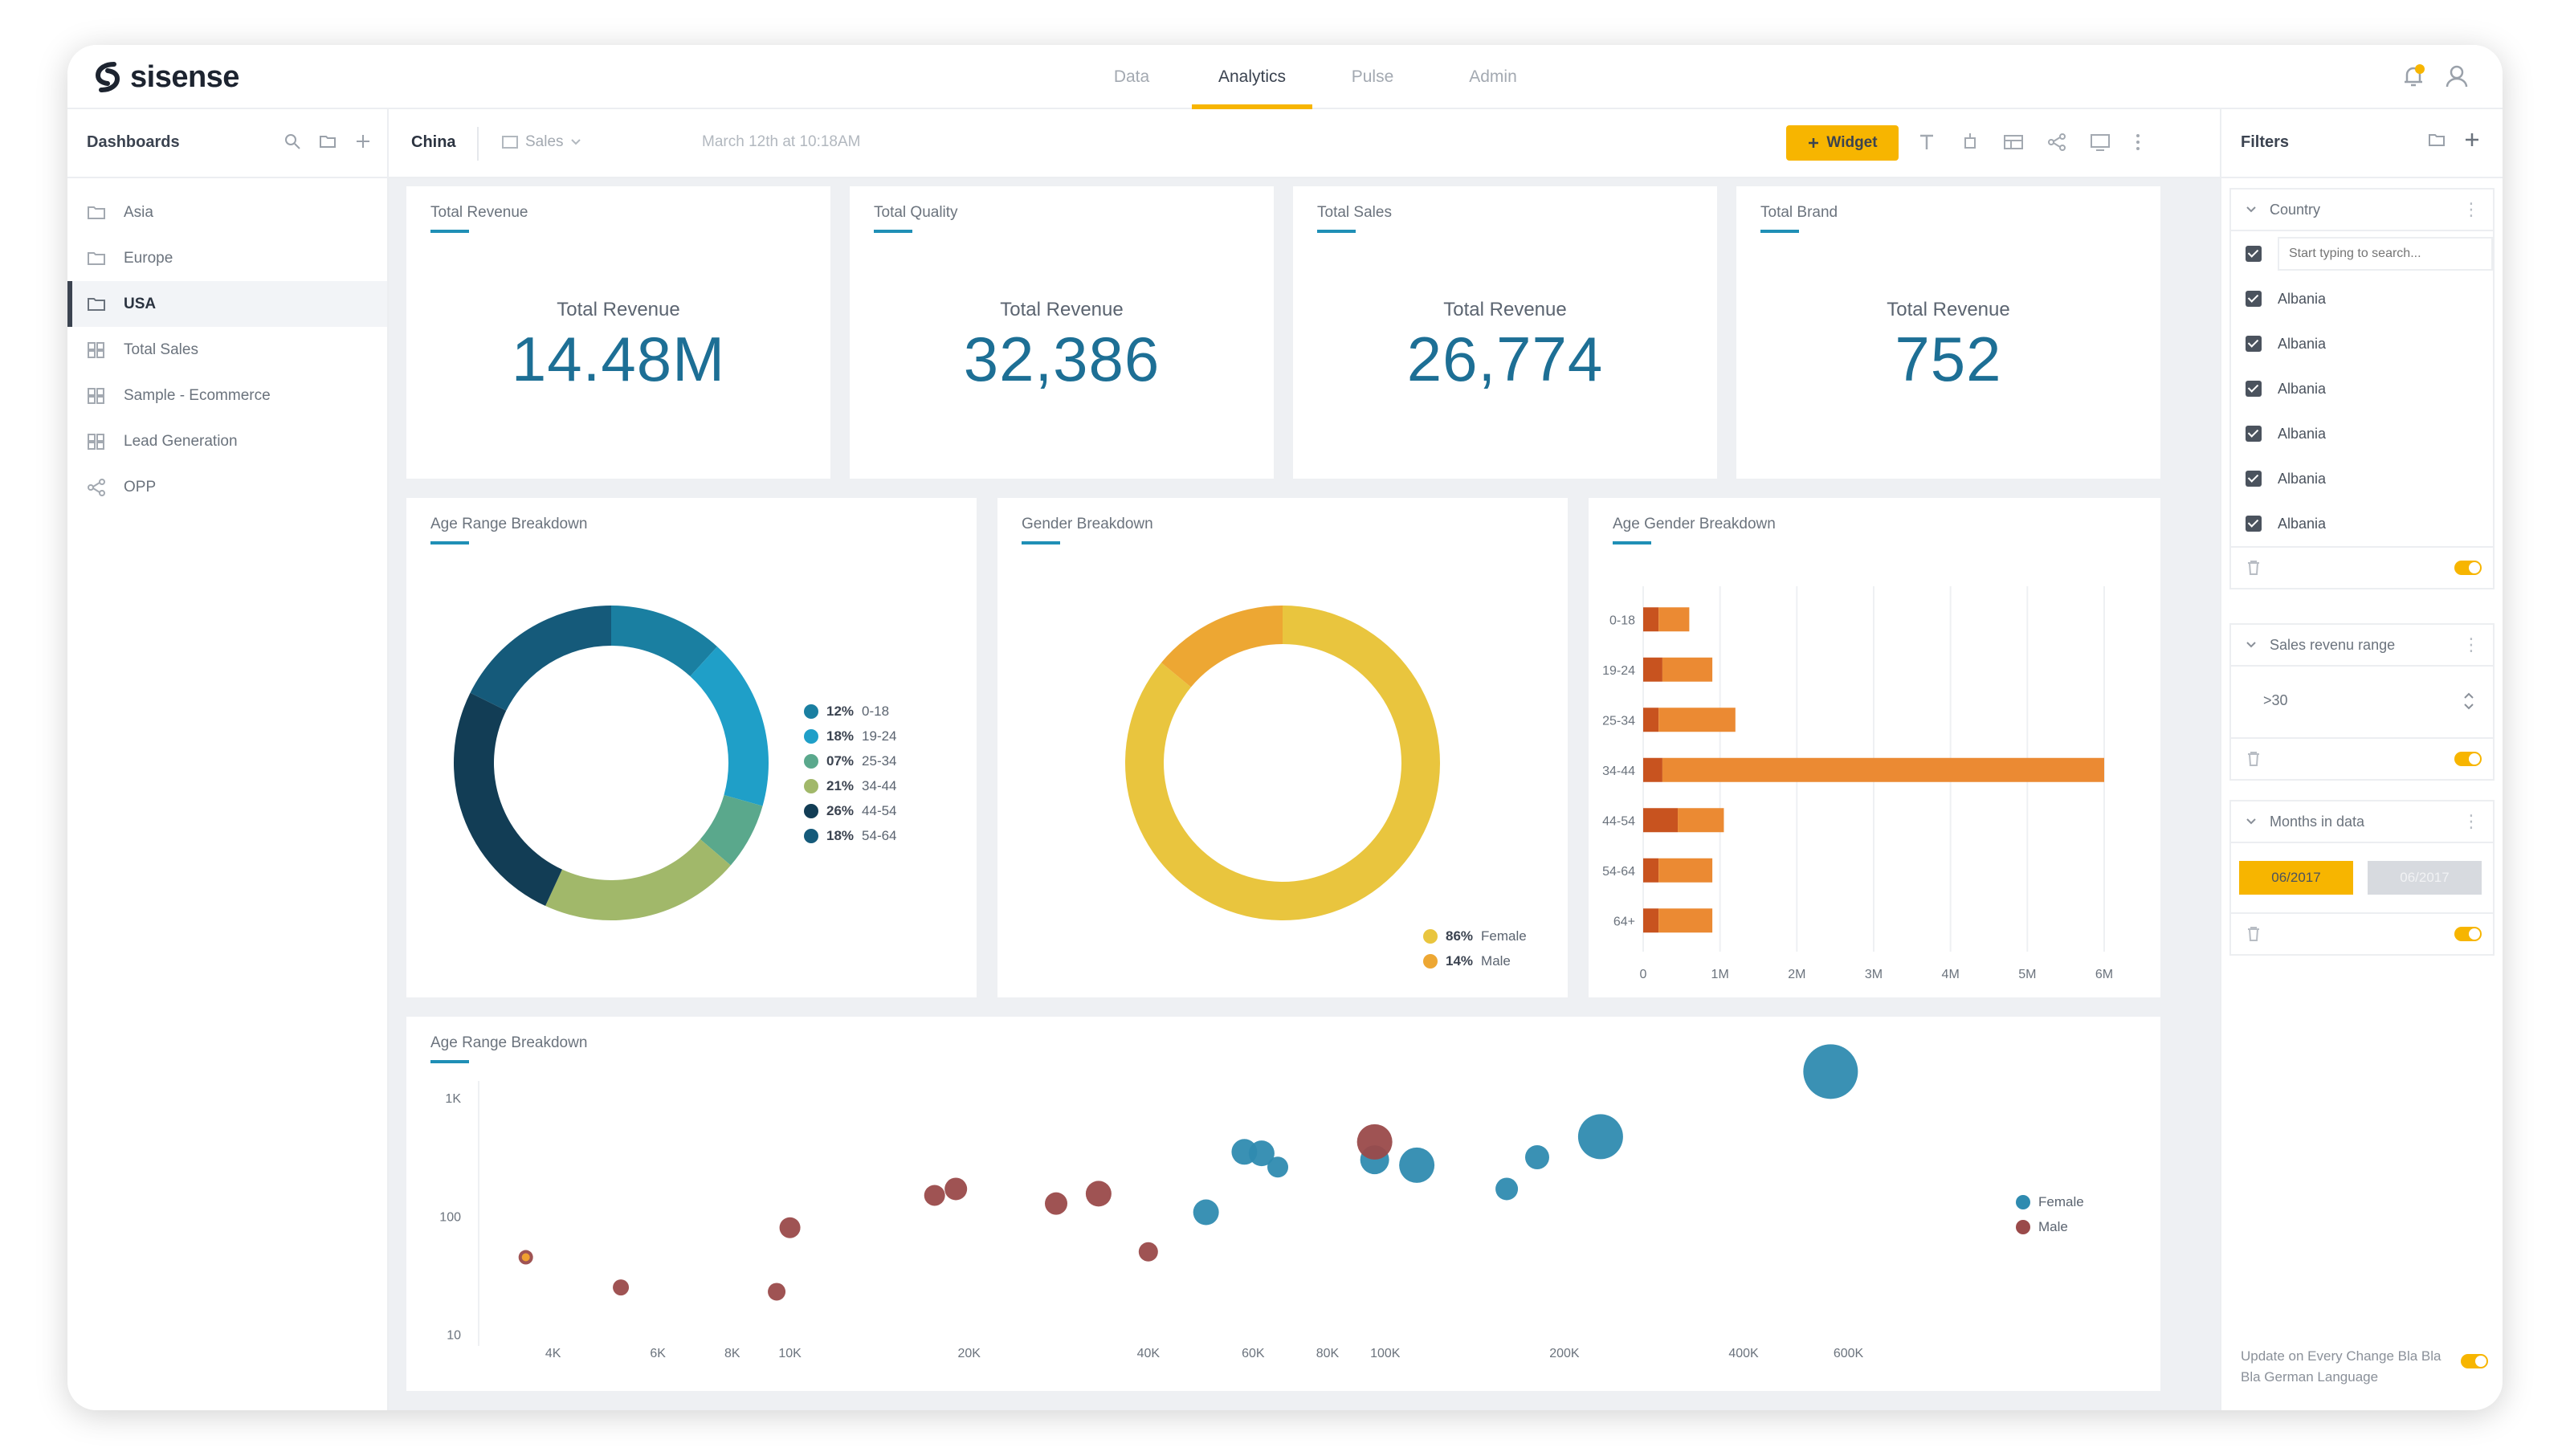  What do you see at coordinates (1252, 77) in the screenshot?
I see `nav-tab-analytics: Analytics` at bounding box center [1252, 77].